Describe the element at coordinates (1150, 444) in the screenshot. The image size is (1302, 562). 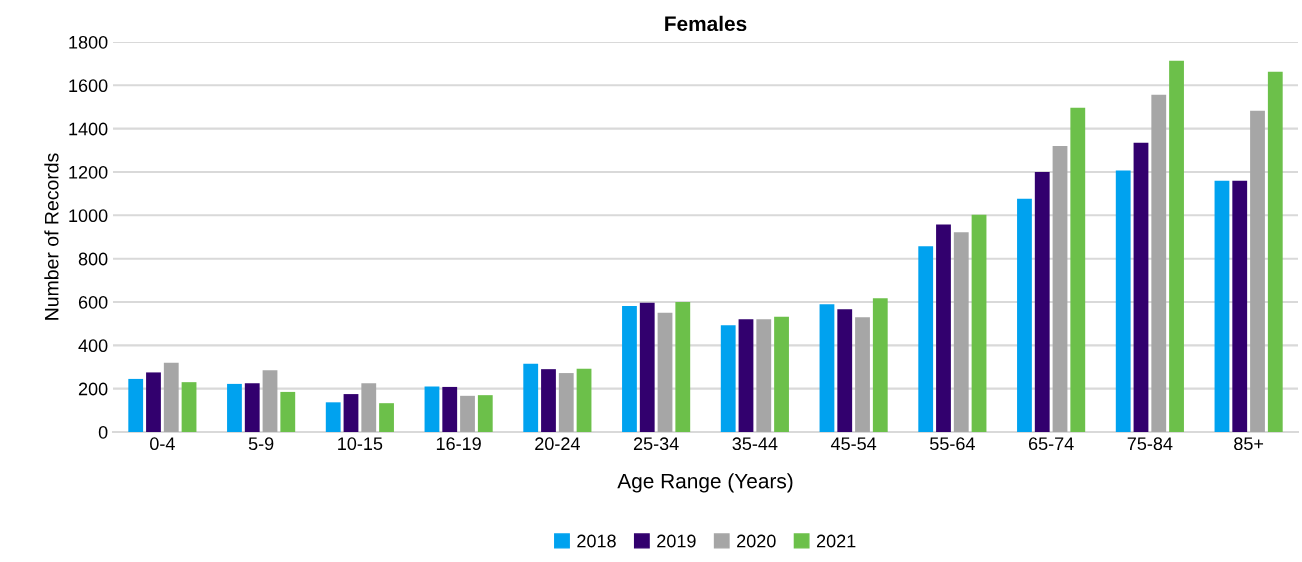
I see `x-tick-label: 75-84` at that location.